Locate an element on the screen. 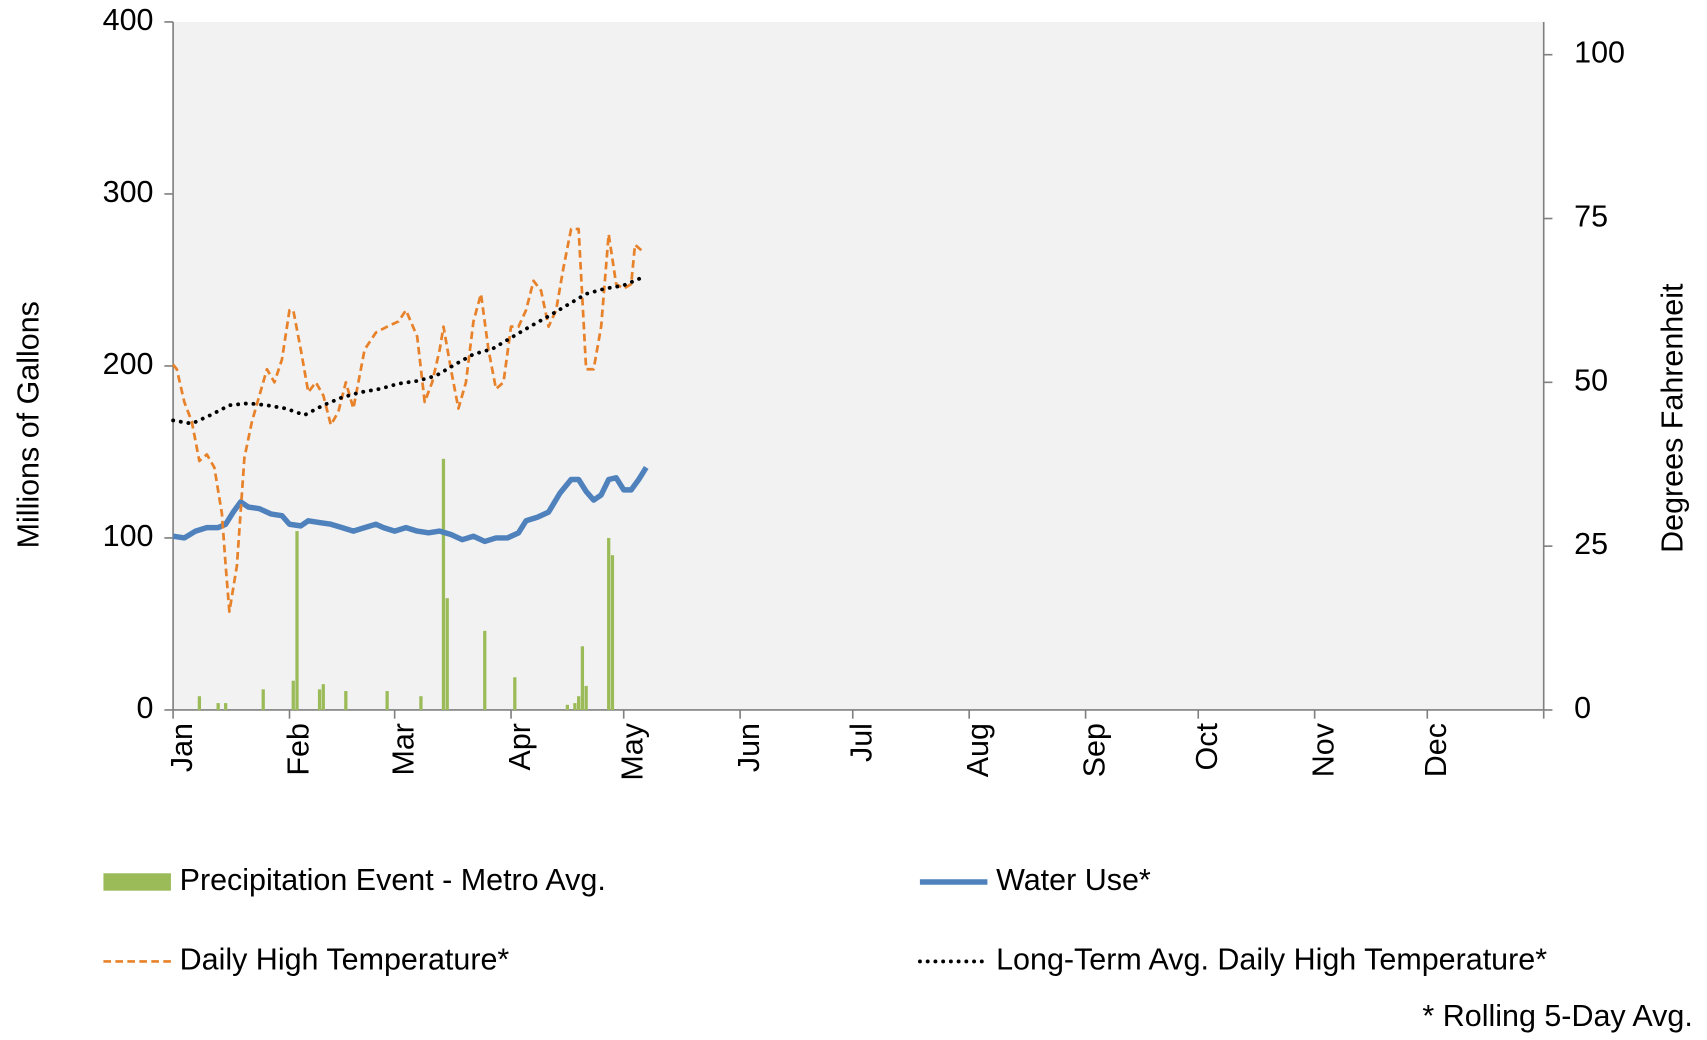  y2-tick-label: 75 is located at coordinates (1591, 217).